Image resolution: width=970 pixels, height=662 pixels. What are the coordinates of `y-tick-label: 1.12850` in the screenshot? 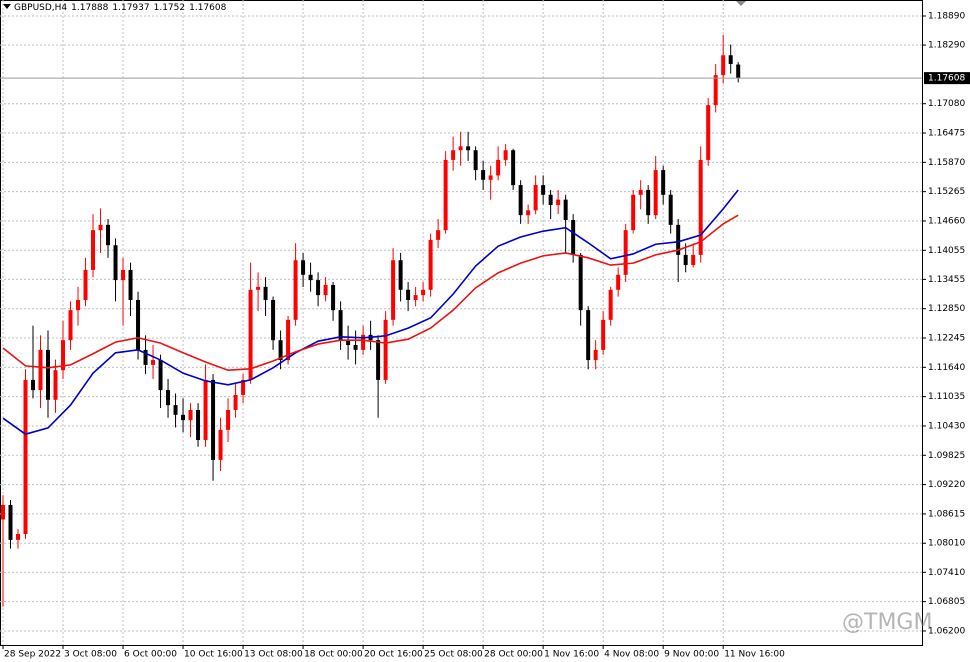 It's located at (946, 309).